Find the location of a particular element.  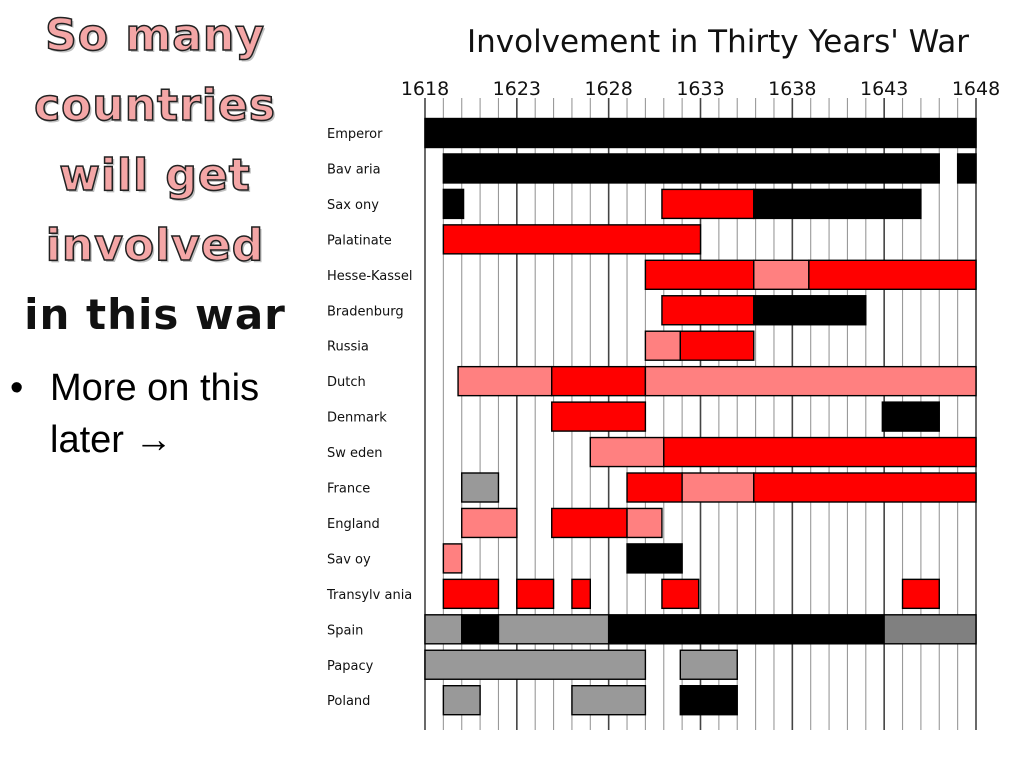

bullet-text-block: More on this later → is located at coordinates (175, 414).